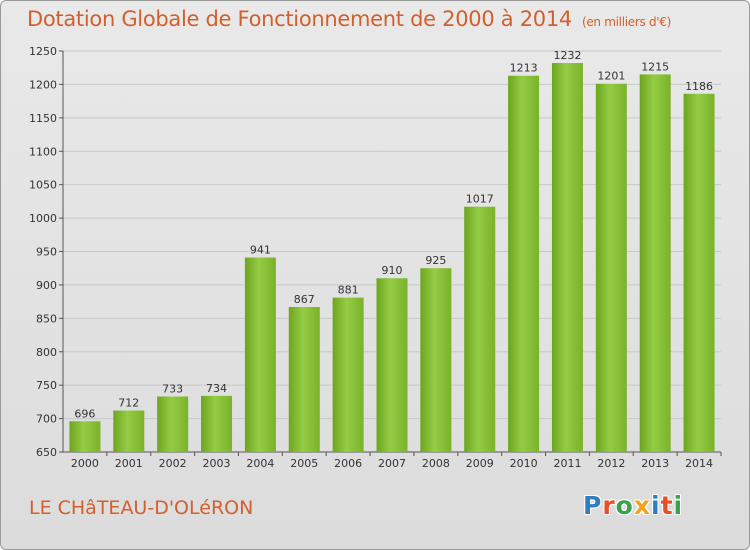  I want to click on bar-value-label: 941, so click(260, 250).